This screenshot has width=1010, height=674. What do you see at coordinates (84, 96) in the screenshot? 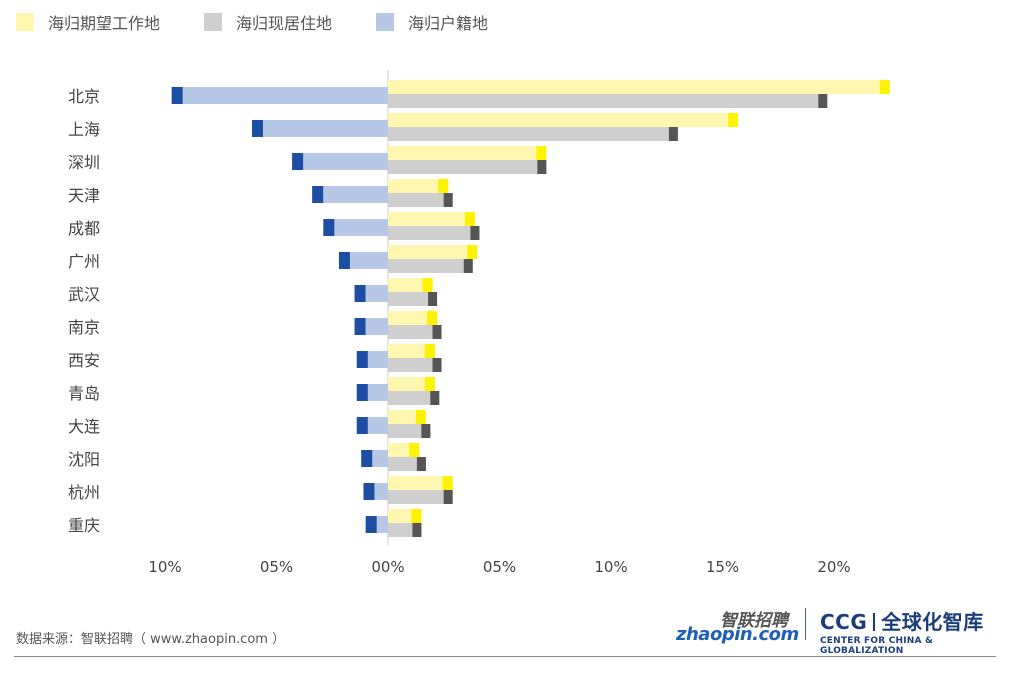
I see `category-label: 北京` at bounding box center [84, 96].